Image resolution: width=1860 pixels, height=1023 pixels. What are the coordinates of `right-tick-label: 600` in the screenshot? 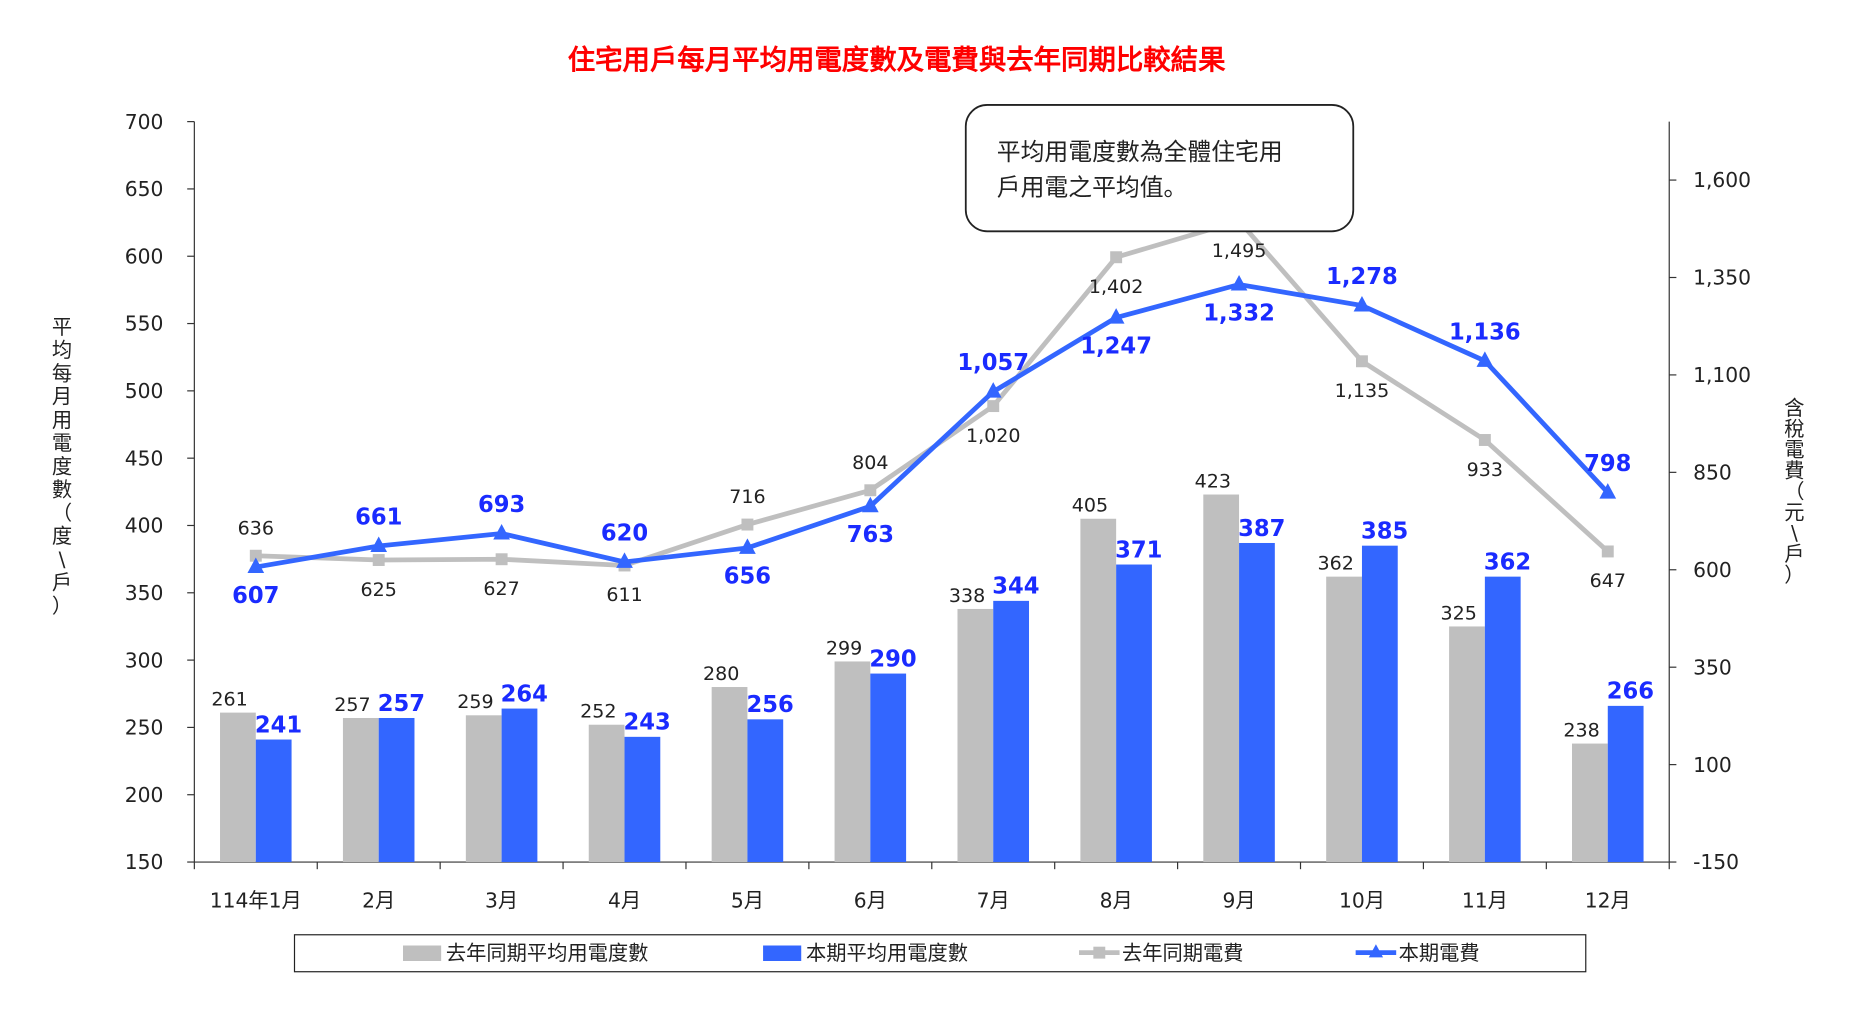 It's located at (1712, 570).